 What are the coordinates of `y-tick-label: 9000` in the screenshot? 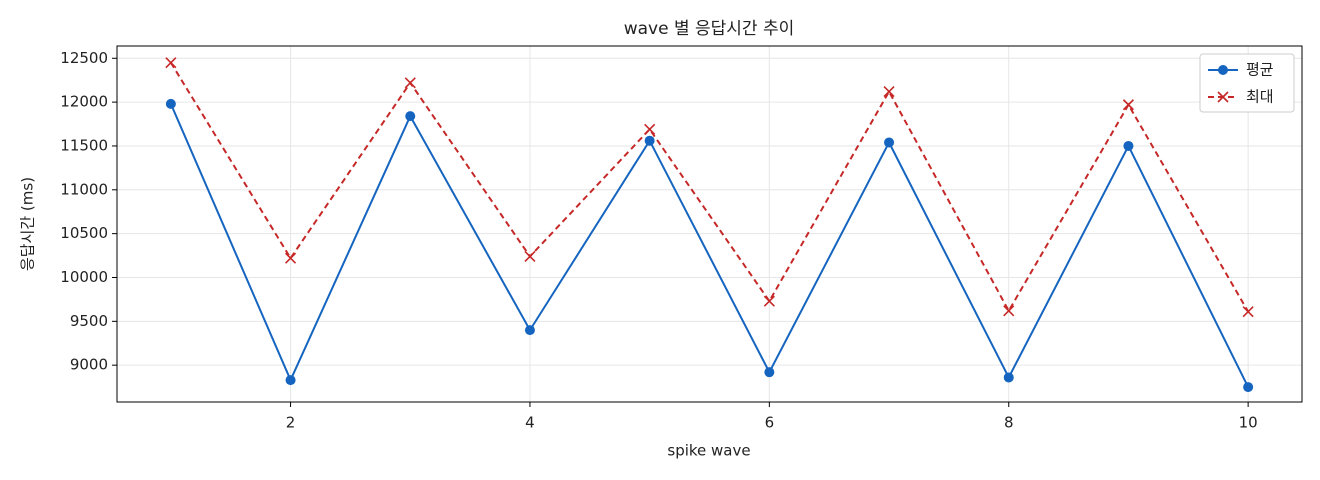 It's located at (89, 365).